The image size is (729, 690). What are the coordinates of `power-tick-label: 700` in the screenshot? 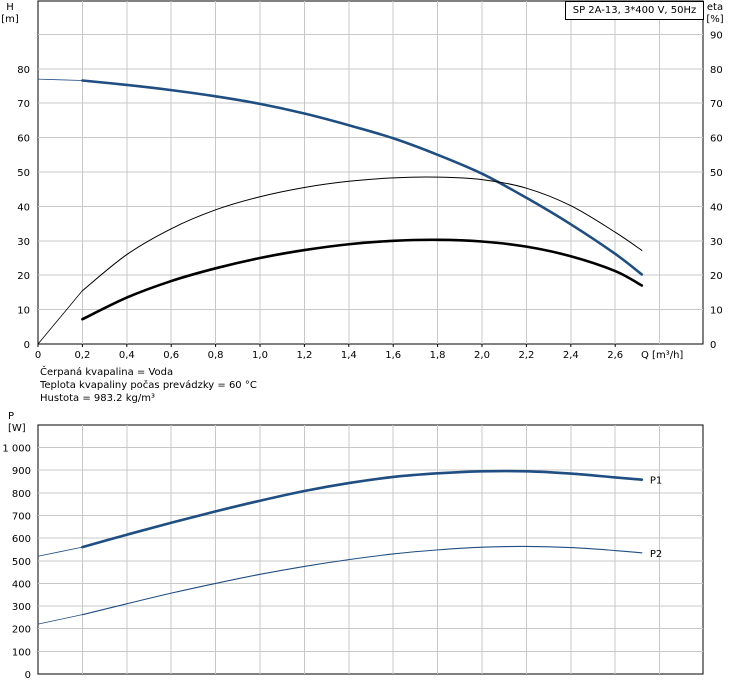 It's located at (21, 516).